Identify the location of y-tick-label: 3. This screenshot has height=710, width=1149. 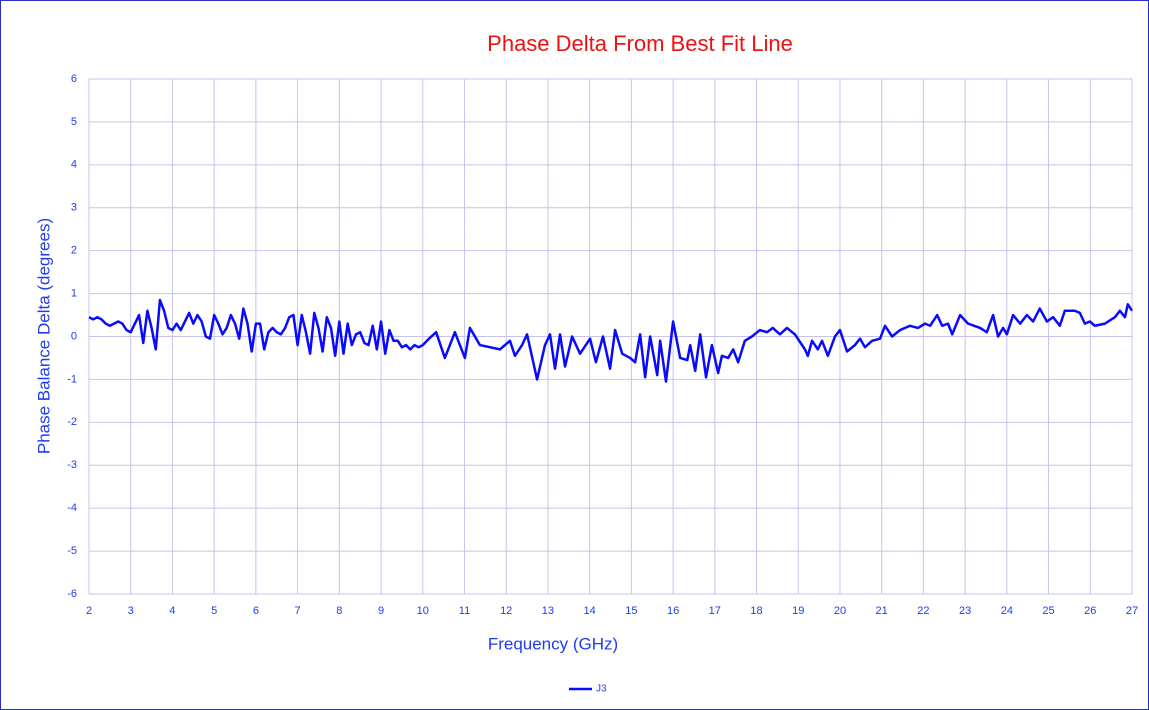
(74, 208).